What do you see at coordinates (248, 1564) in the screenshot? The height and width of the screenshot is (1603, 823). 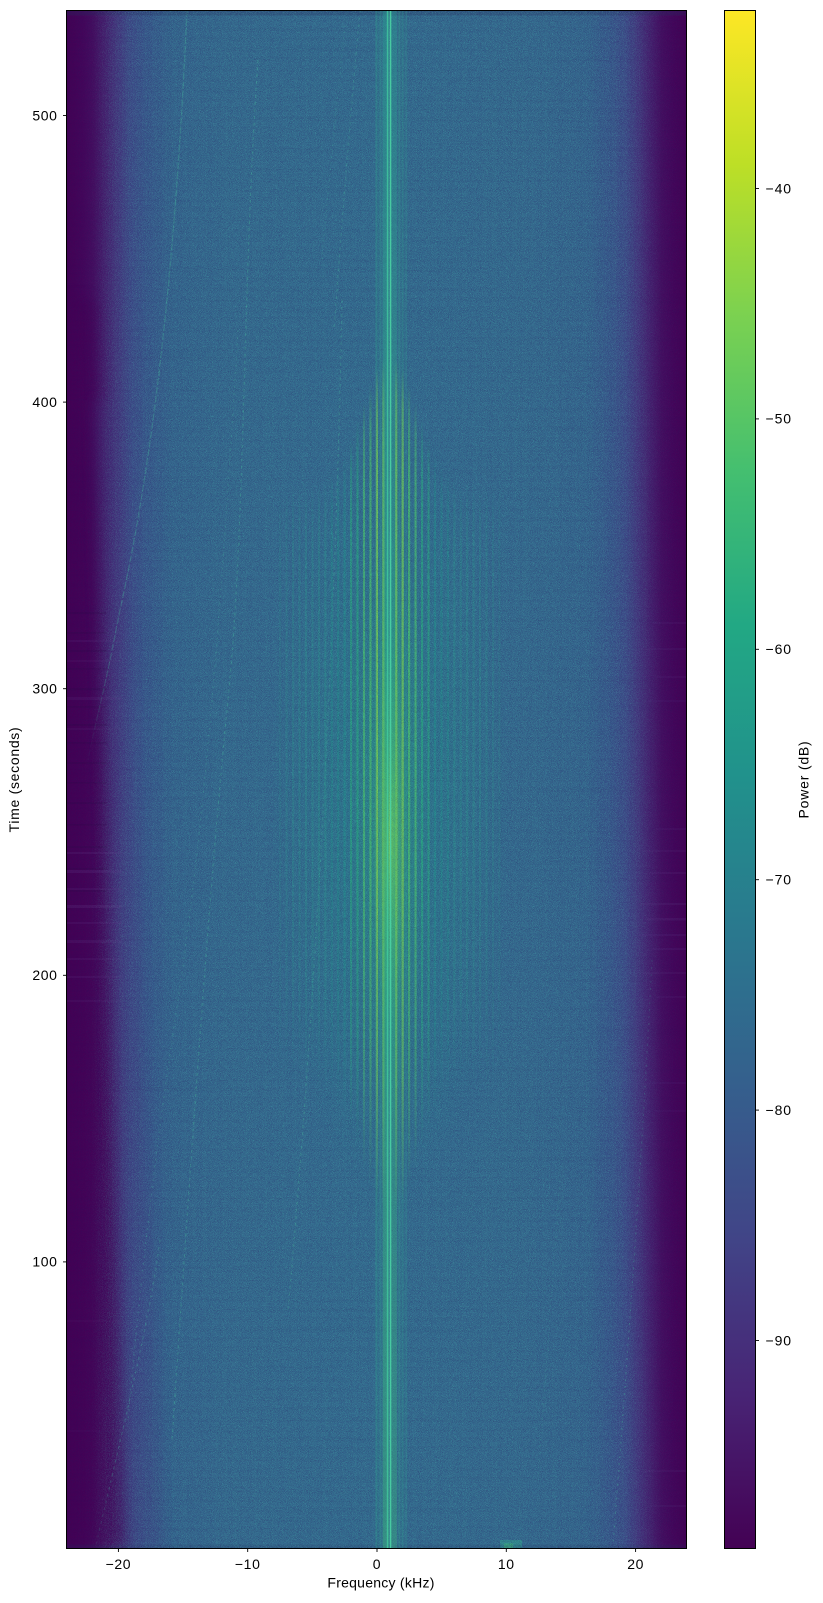 I see `svg-text: −10` at bounding box center [248, 1564].